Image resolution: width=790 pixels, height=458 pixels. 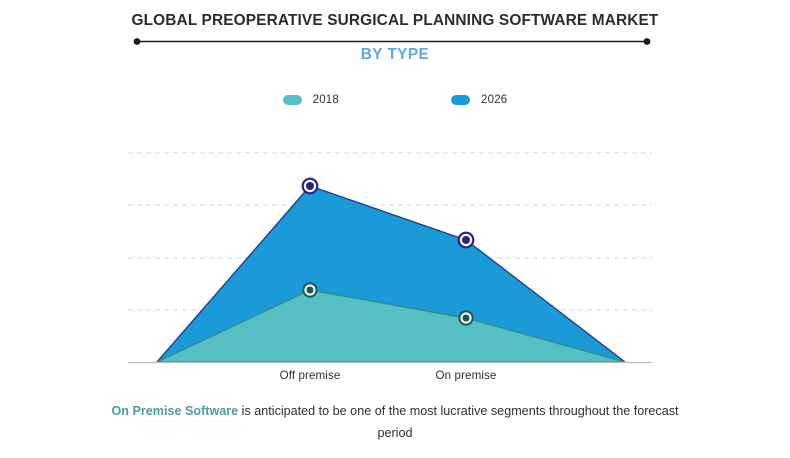 I want to click on marker-ring-2026-off-premise, so click(x=310, y=186).